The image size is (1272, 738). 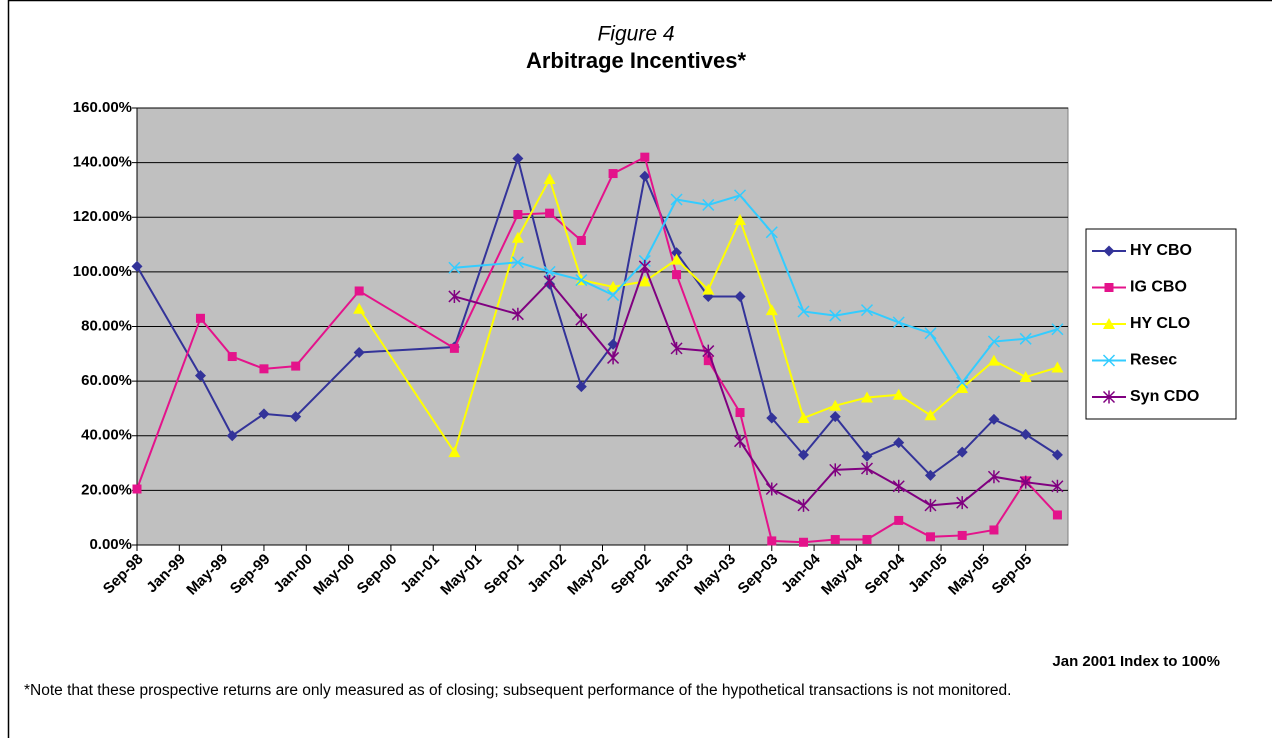 I want to click on y-tick-label: 100.00%, so click(x=102, y=271).